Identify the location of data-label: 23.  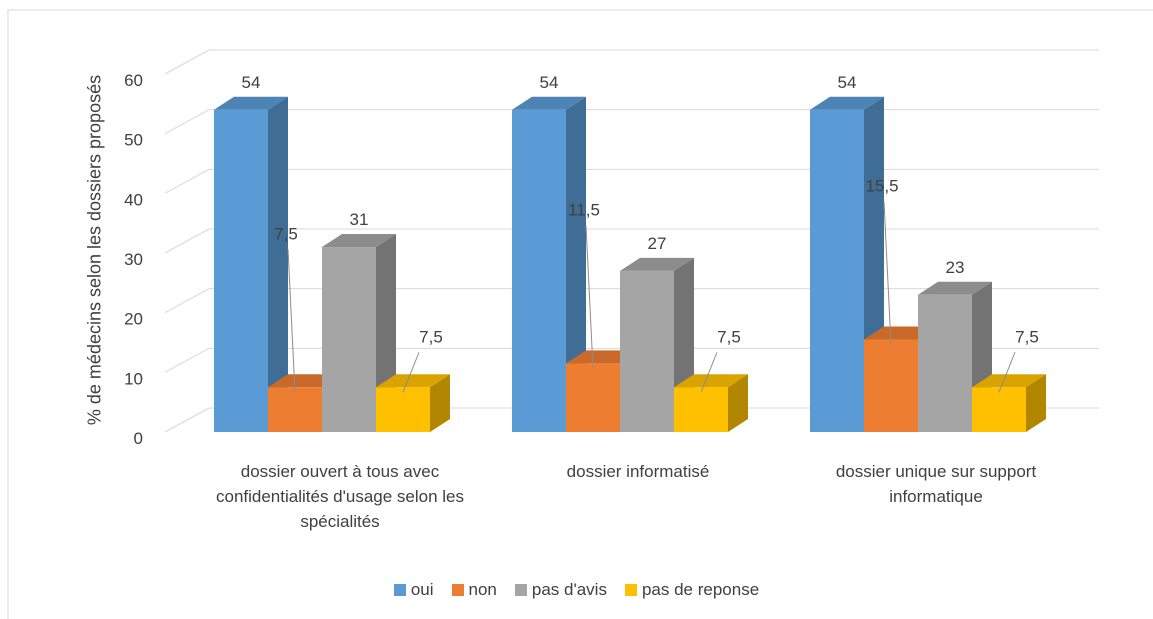
(955, 267).